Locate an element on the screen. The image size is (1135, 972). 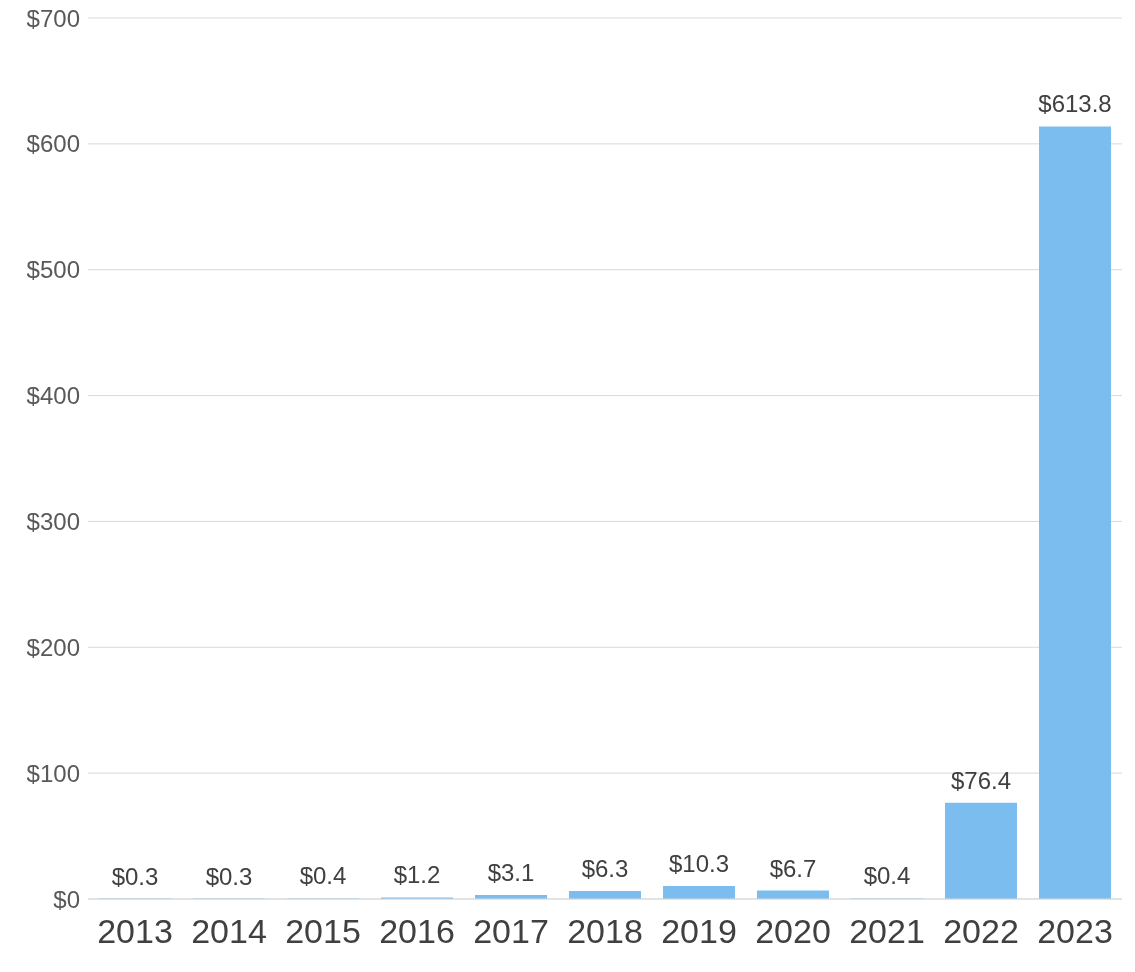
x-tick-label: 2013 is located at coordinates (135, 931).